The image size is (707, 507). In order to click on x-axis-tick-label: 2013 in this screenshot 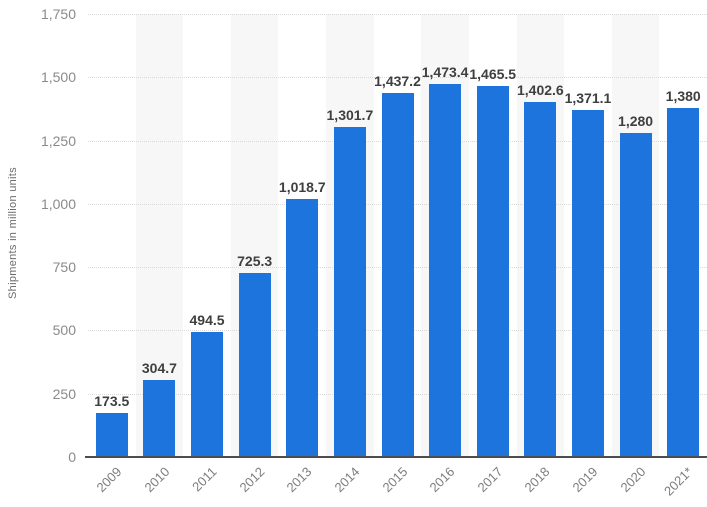, I will do `click(299, 480)`.